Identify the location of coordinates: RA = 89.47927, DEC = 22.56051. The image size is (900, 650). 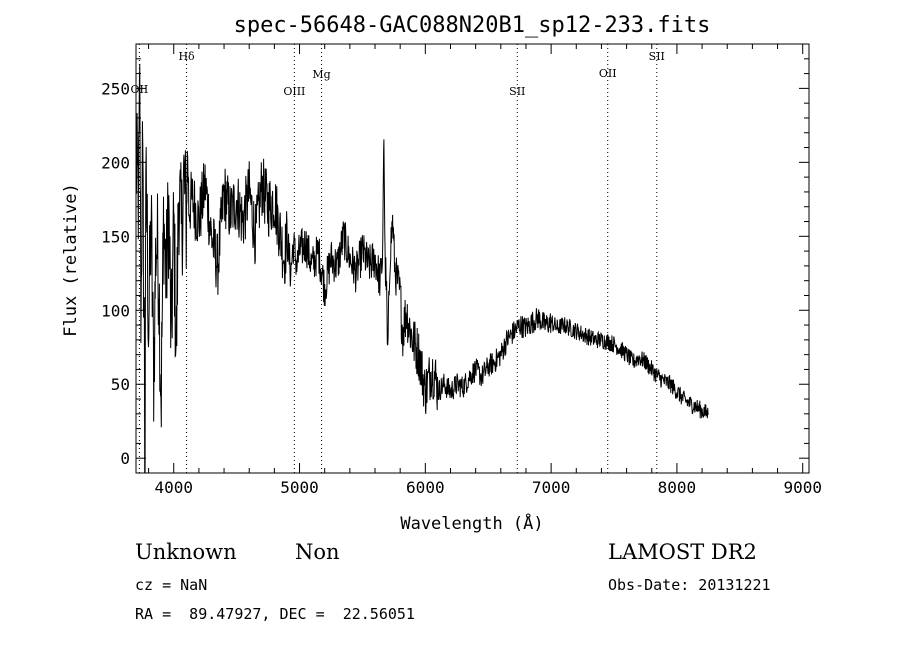
(275, 614).